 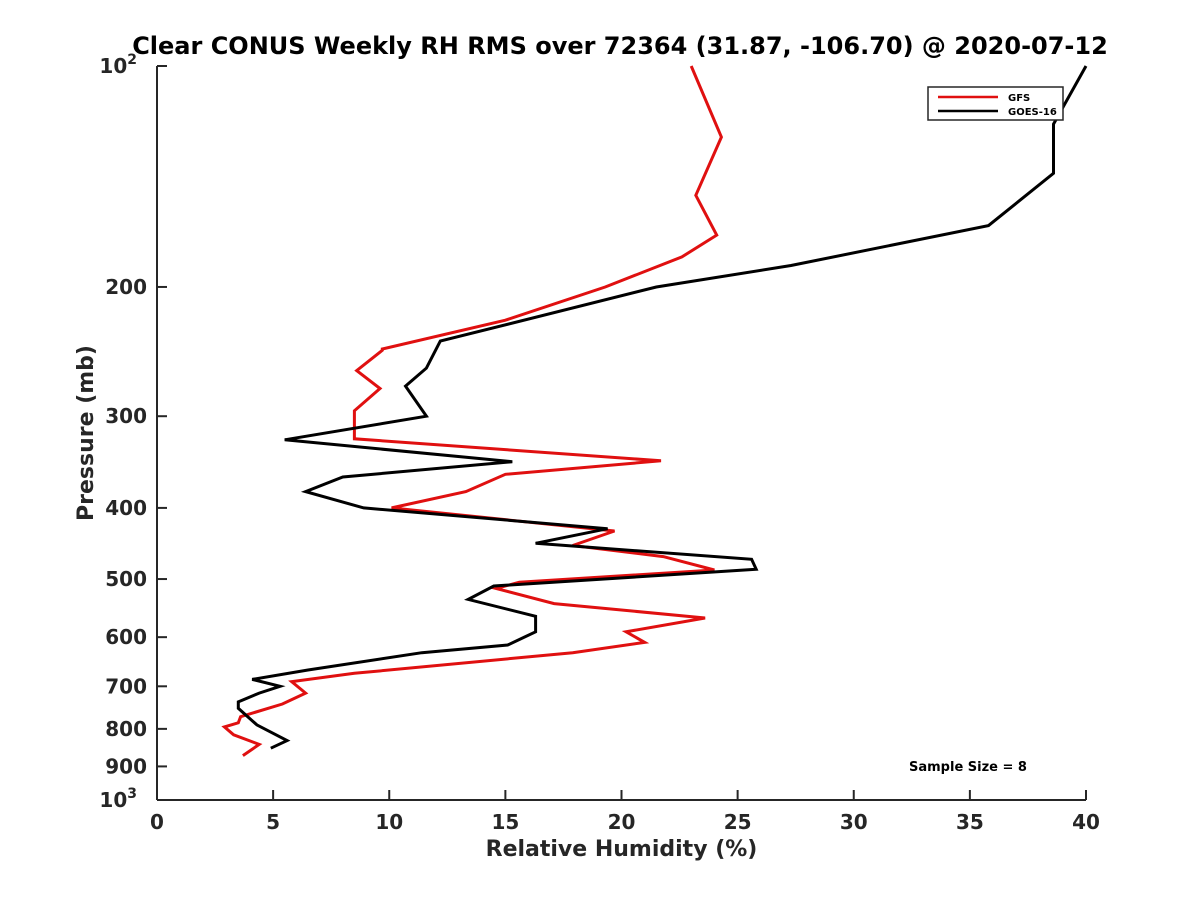 I want to click on x-tick-label: 20, so click(x=622, y=822).